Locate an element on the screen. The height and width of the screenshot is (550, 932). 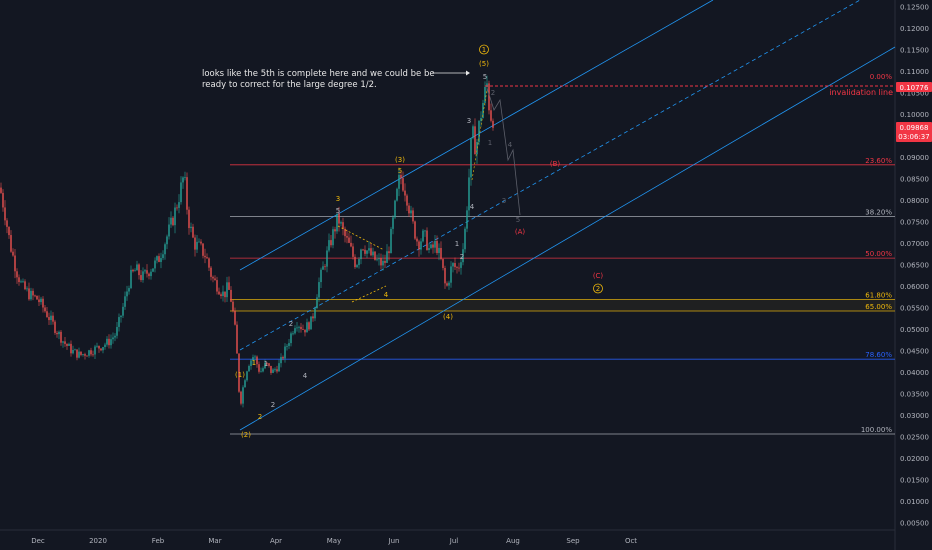
invalidation-label: invalidation line is located at coordinates (861, 92).